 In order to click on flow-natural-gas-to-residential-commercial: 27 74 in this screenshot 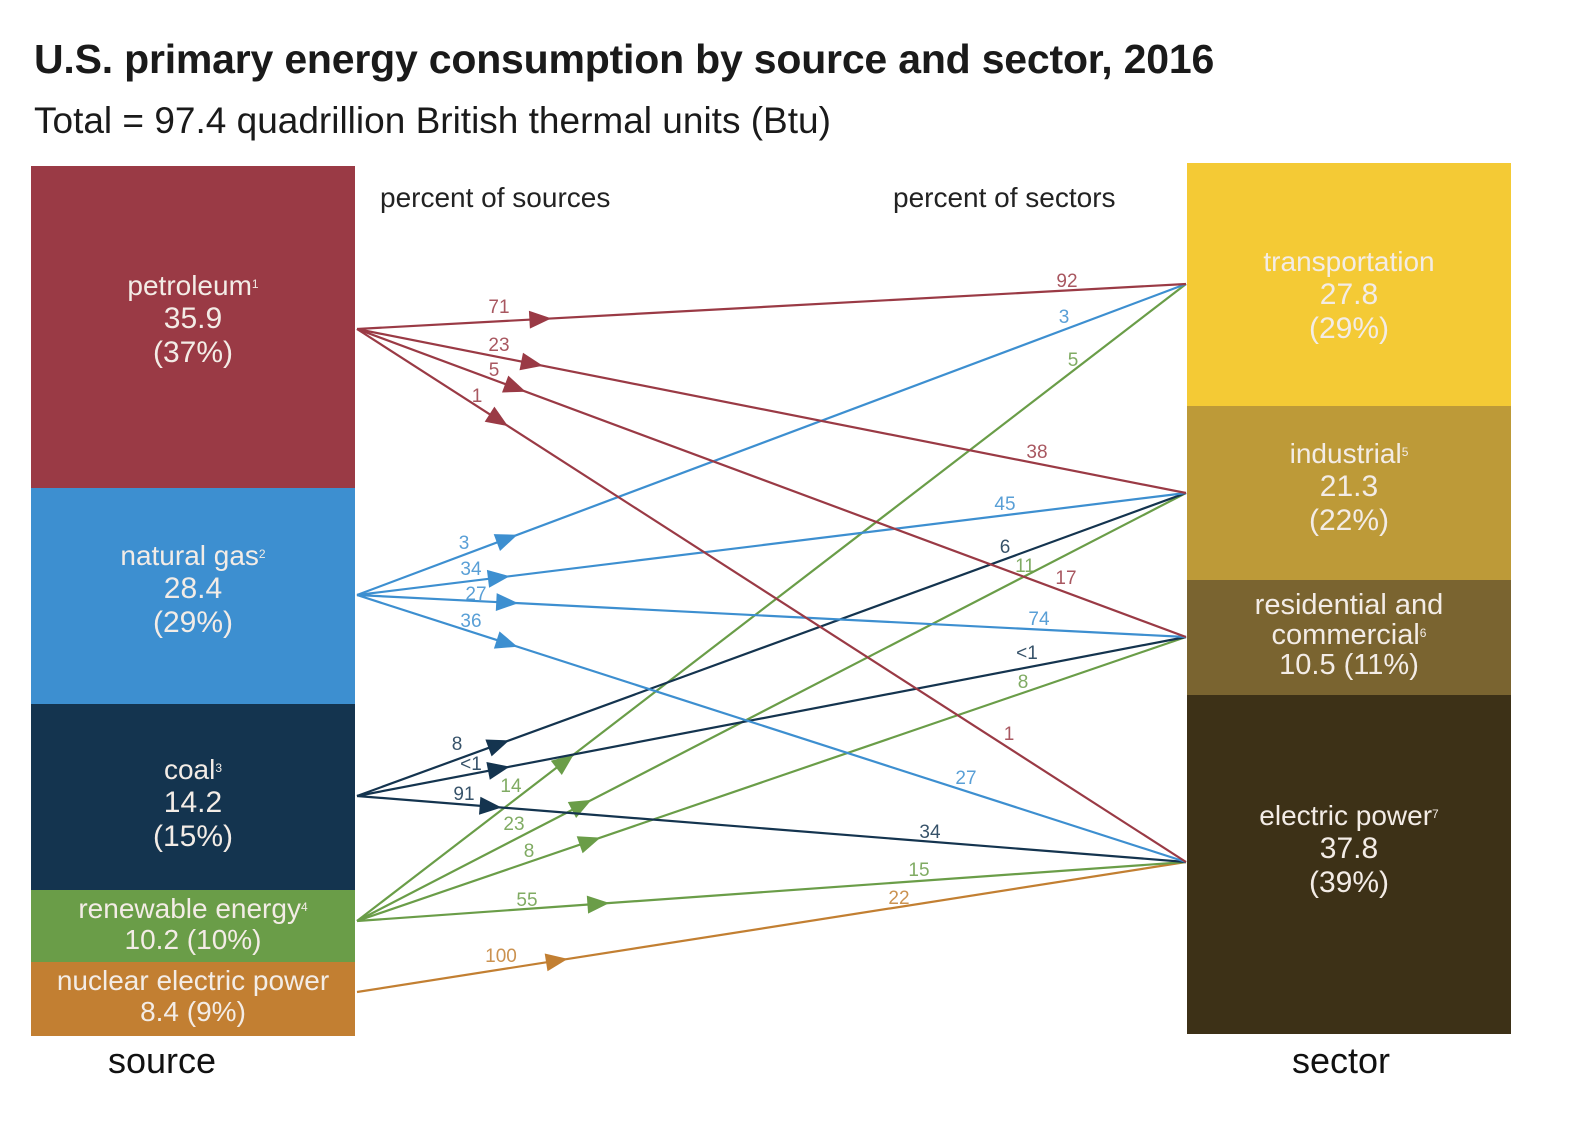, I will do `click(771, 611)`.